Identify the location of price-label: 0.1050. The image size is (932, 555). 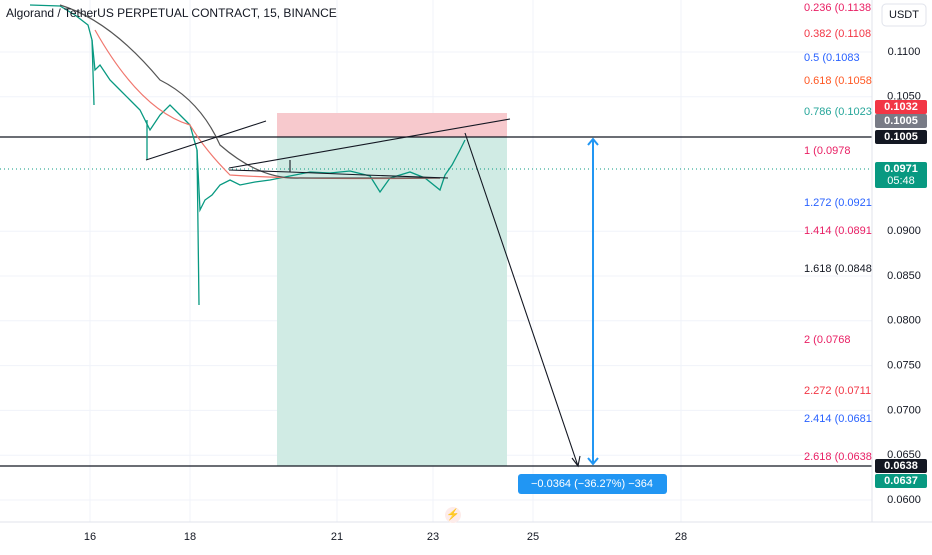
(904, 97).